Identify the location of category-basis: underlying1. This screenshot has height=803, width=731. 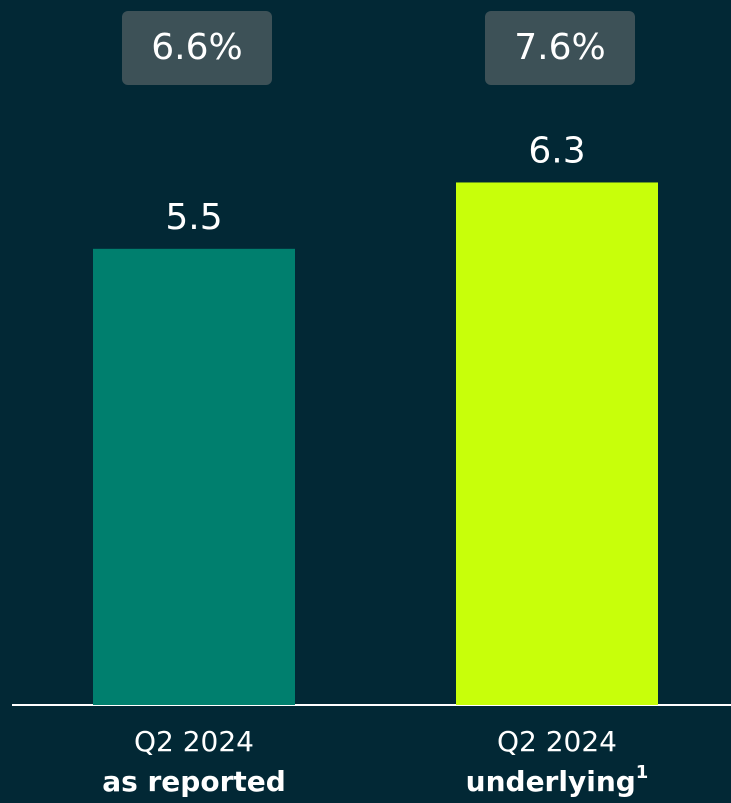
(557, 780).